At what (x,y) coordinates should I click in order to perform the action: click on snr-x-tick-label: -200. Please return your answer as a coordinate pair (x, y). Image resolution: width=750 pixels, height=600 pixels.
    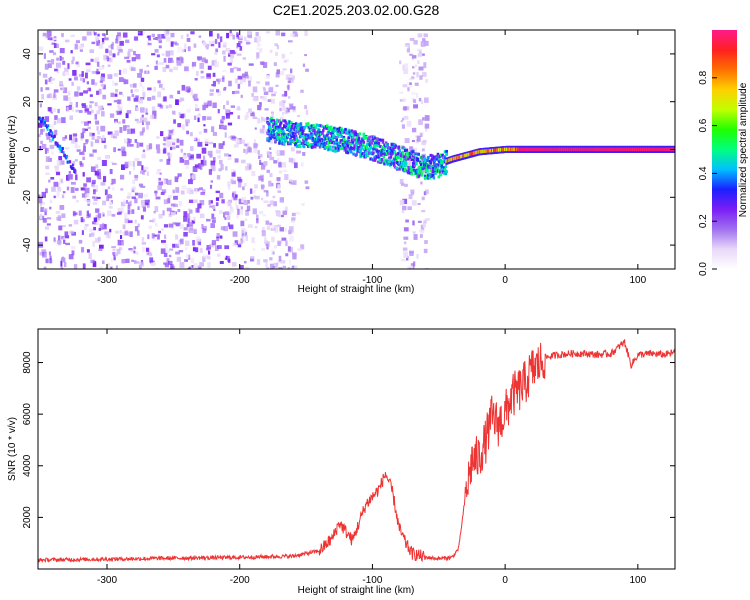
    Looking at the image, I should click on (240, 580).